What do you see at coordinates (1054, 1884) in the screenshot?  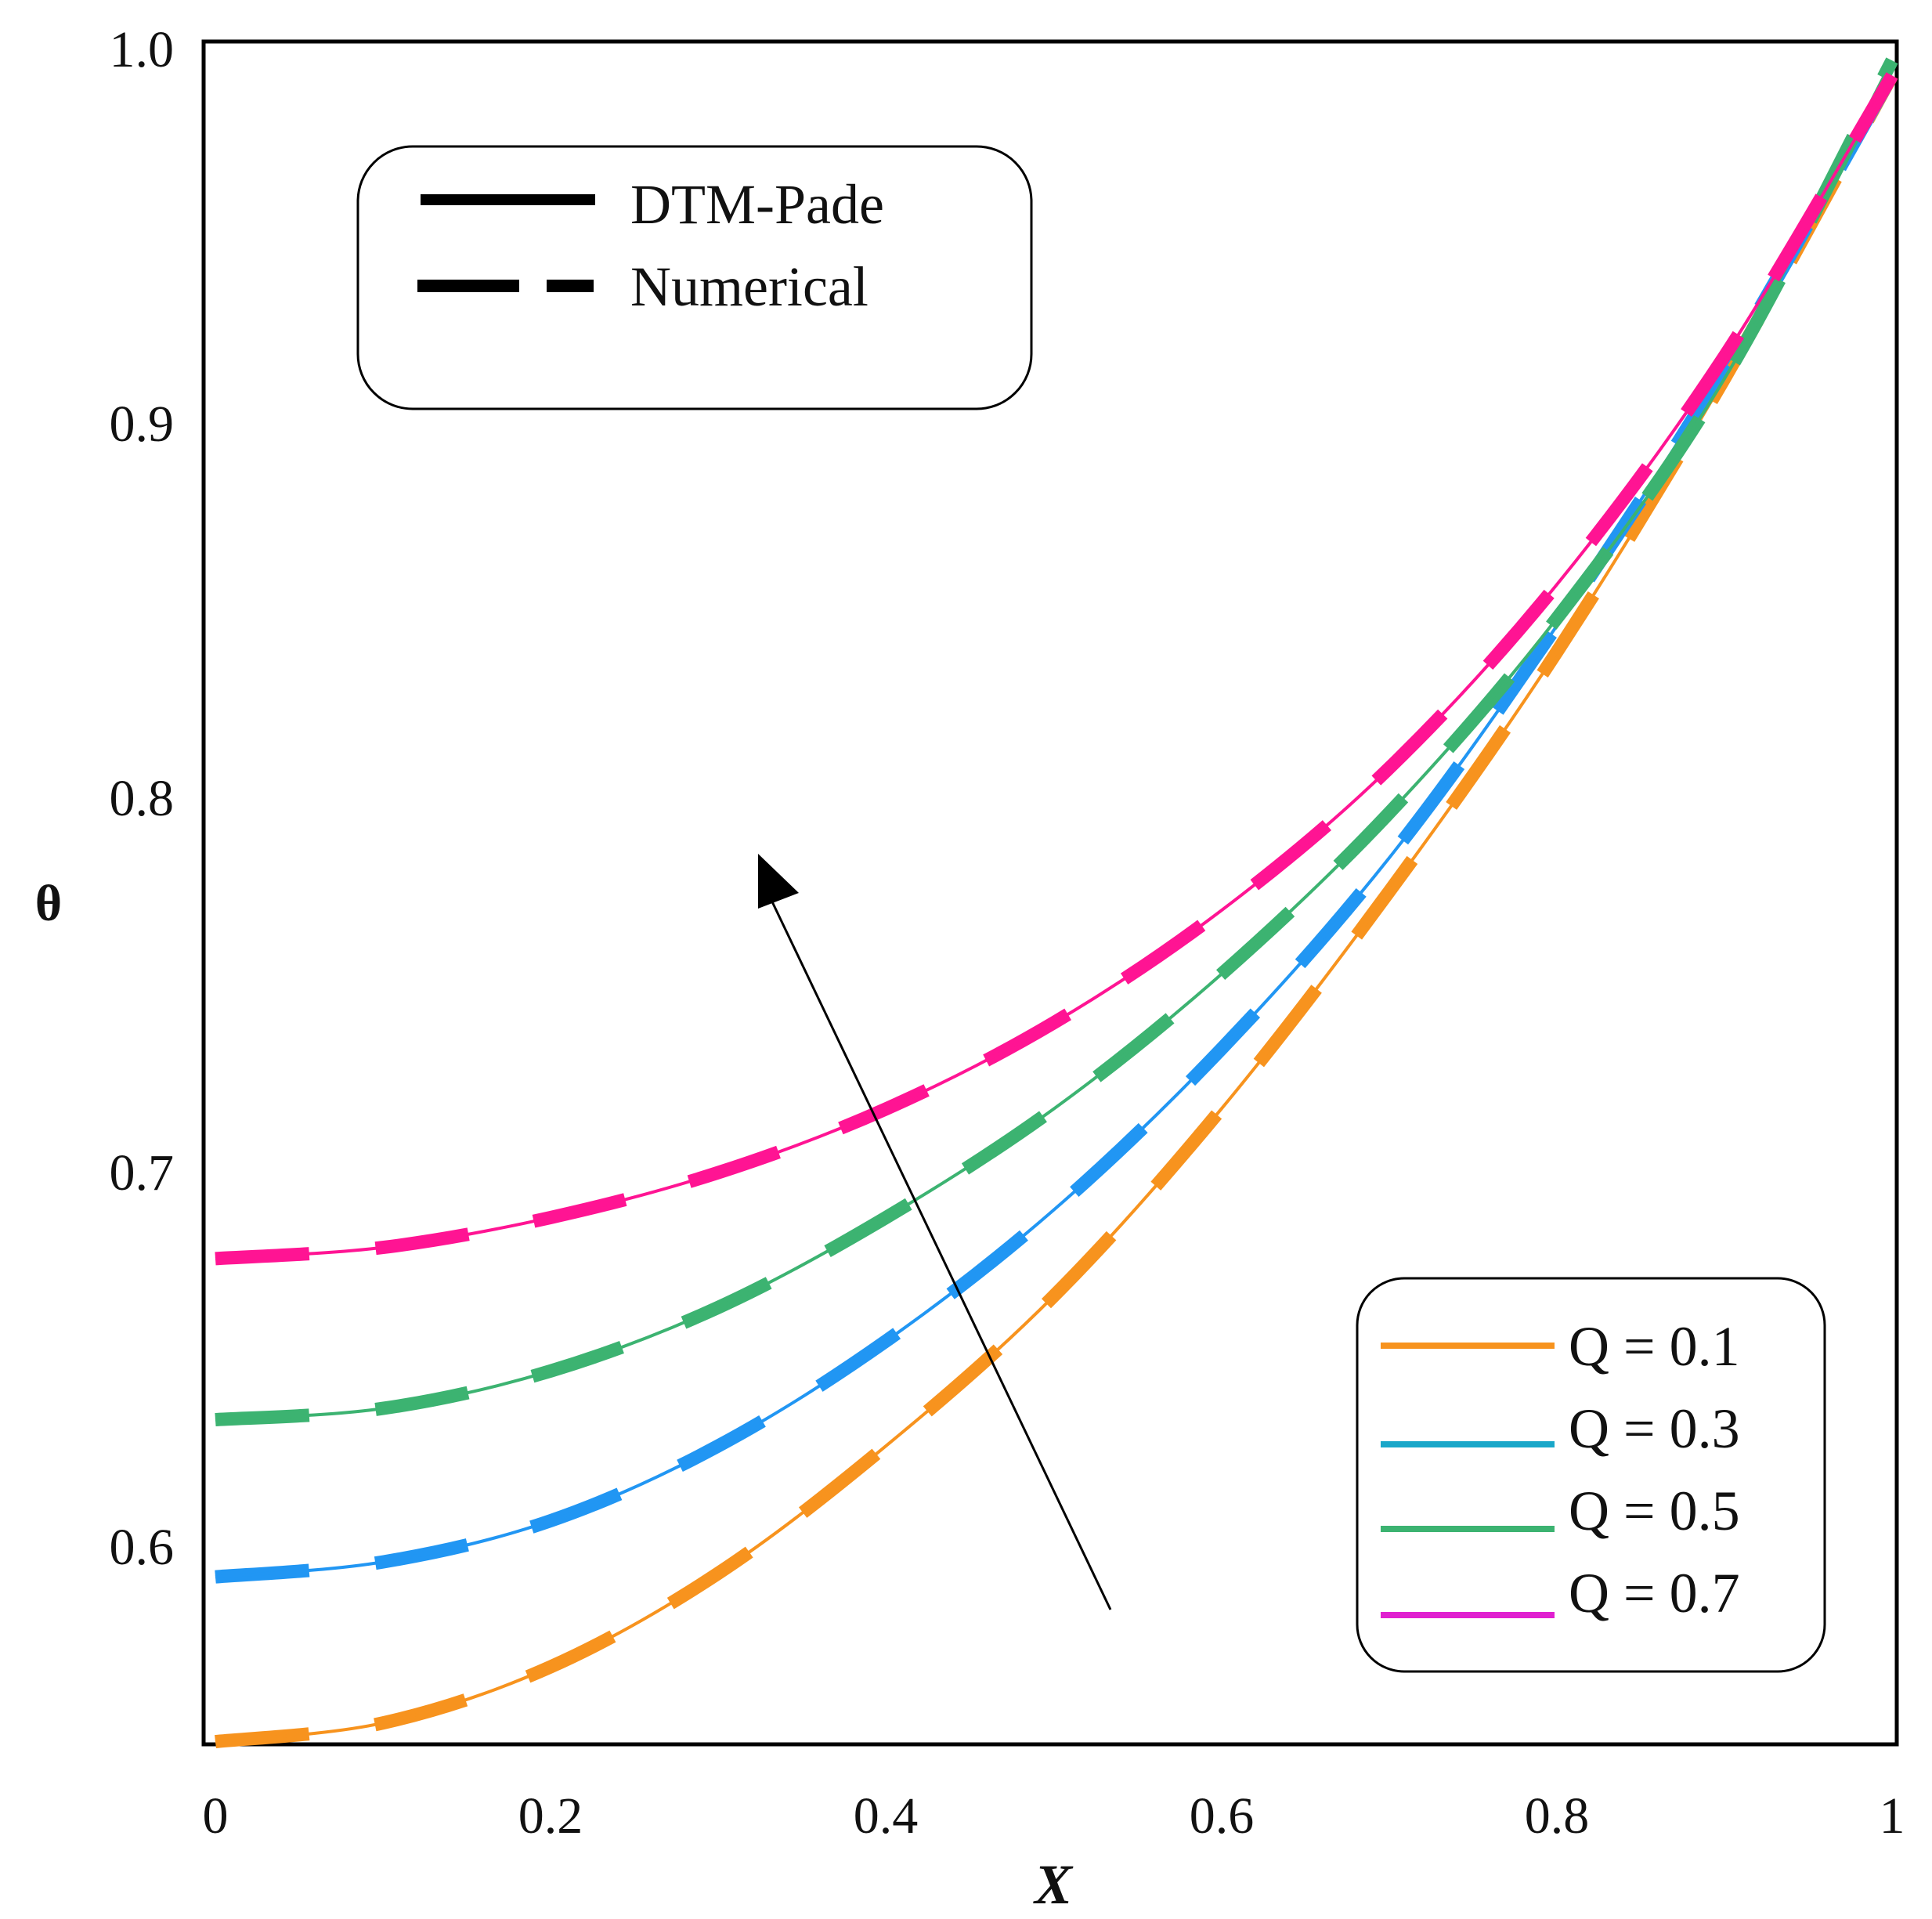 I see `x-axis-label: X` at bounding box center [1054, 1884].